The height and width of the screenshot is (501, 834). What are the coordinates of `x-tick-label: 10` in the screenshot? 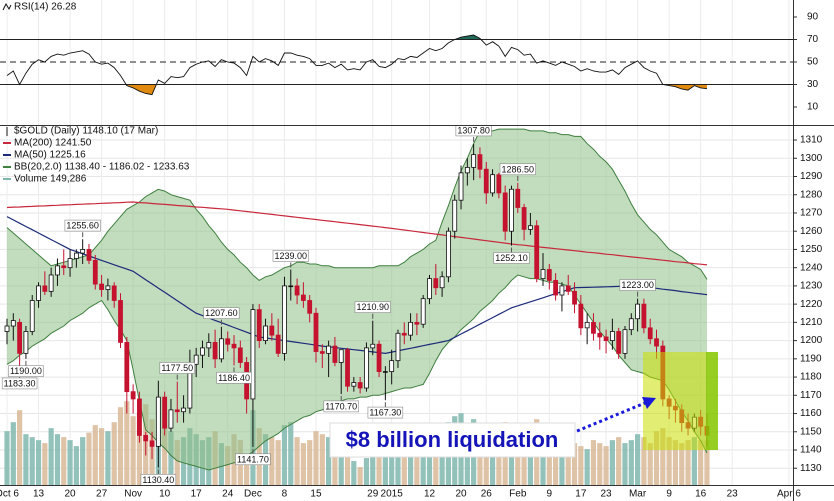 It's located at (165, 494).